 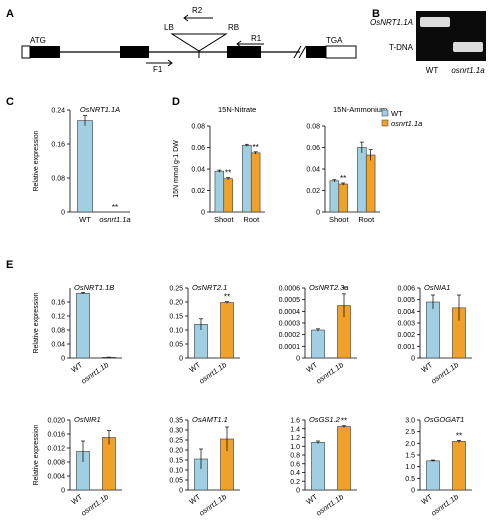 What do you see at coordinates (428, 43) in the screenshot?
I see `gel-image: OsNRT1.1A T-DNA WT osnrt1.1a` at bounding box center [428, 43].